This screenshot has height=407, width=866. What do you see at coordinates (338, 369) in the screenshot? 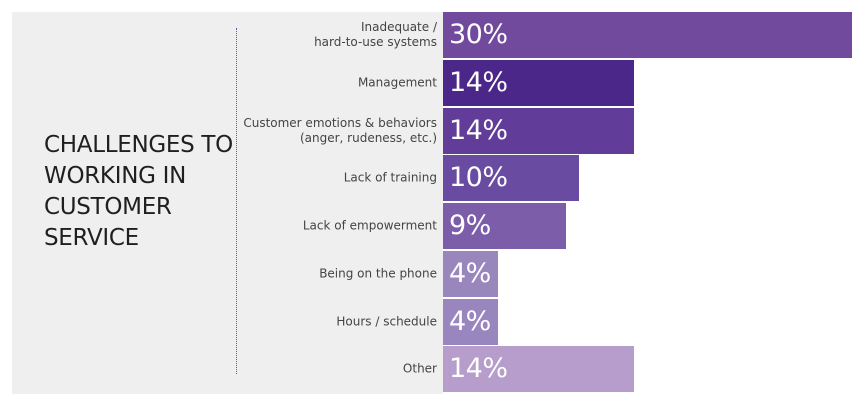
I see `category-label: Other` at bounding box center [338, 369].